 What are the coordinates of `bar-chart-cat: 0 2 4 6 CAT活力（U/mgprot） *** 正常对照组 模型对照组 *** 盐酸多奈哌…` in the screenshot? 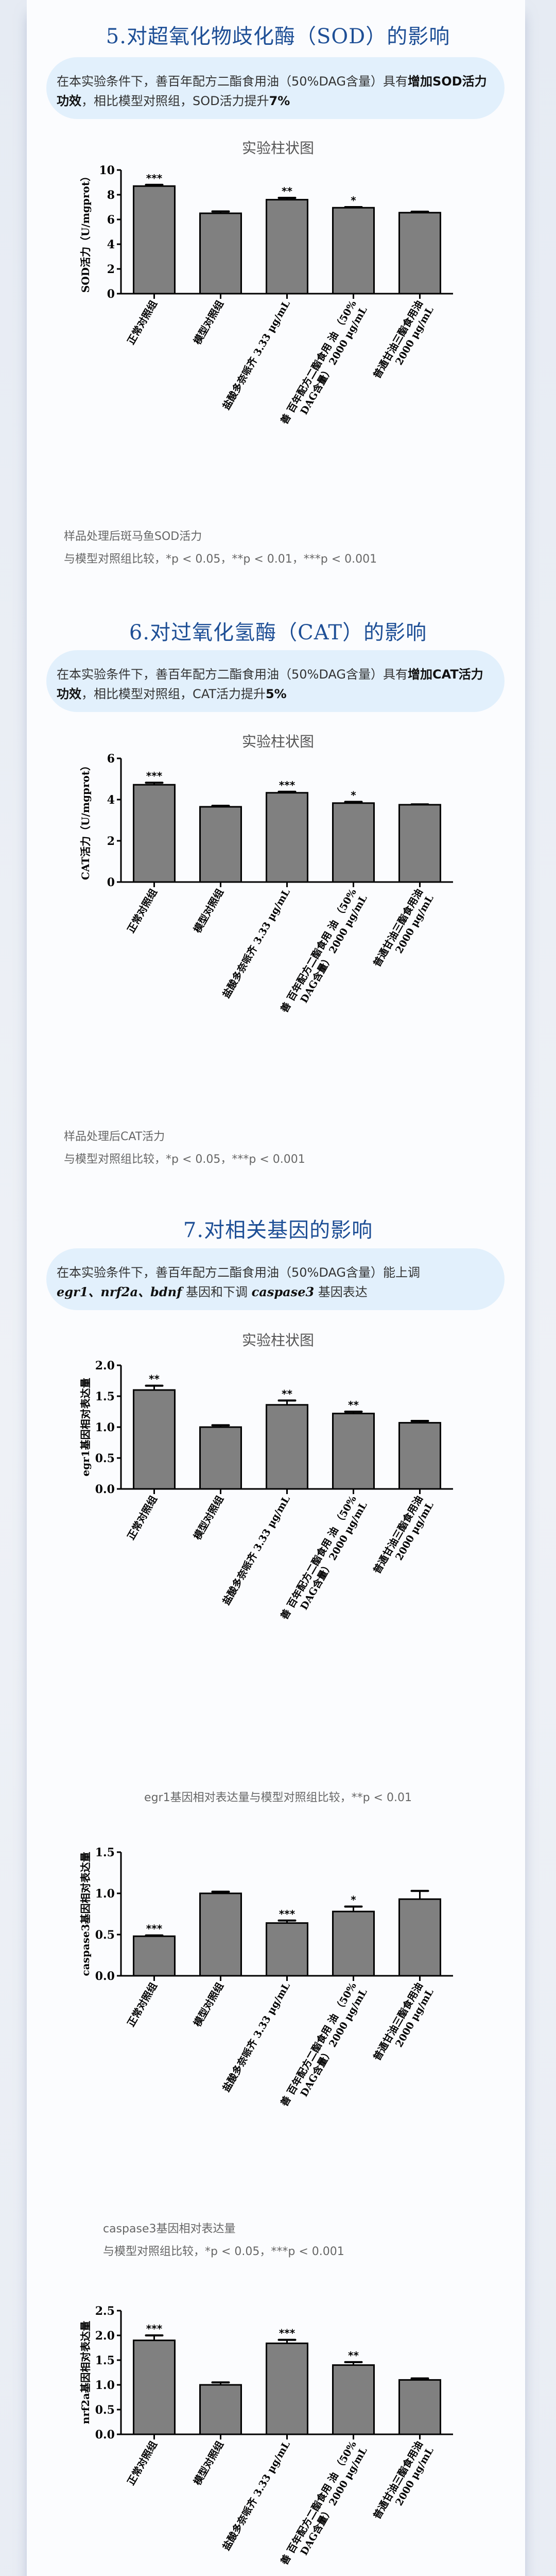 It's located at (266, 887).